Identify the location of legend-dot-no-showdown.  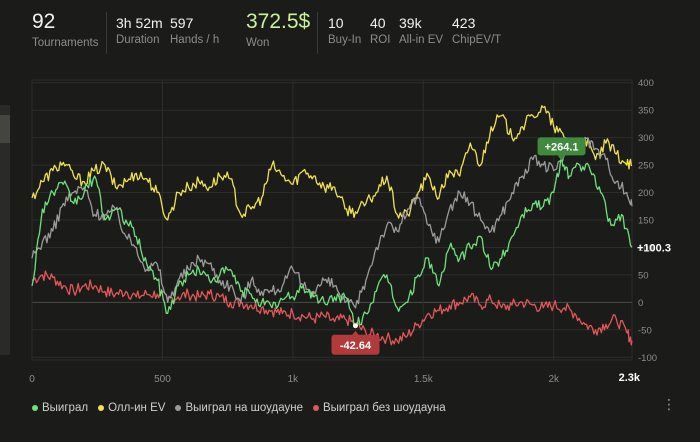
(315, 408).